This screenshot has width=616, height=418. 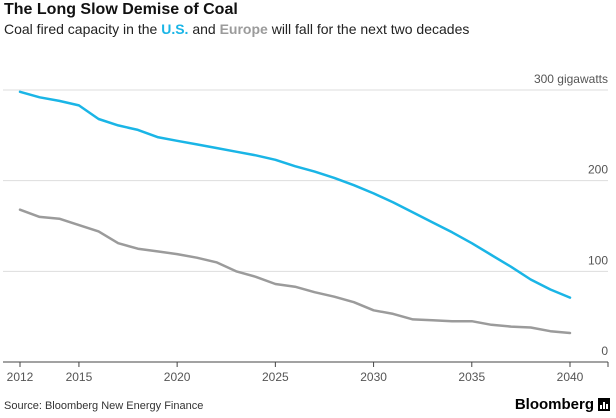 What do you see at coordinates (604, 404) in the screenshot?
I see `bloomberg-mark-icon` at bounding box center [604, 404].